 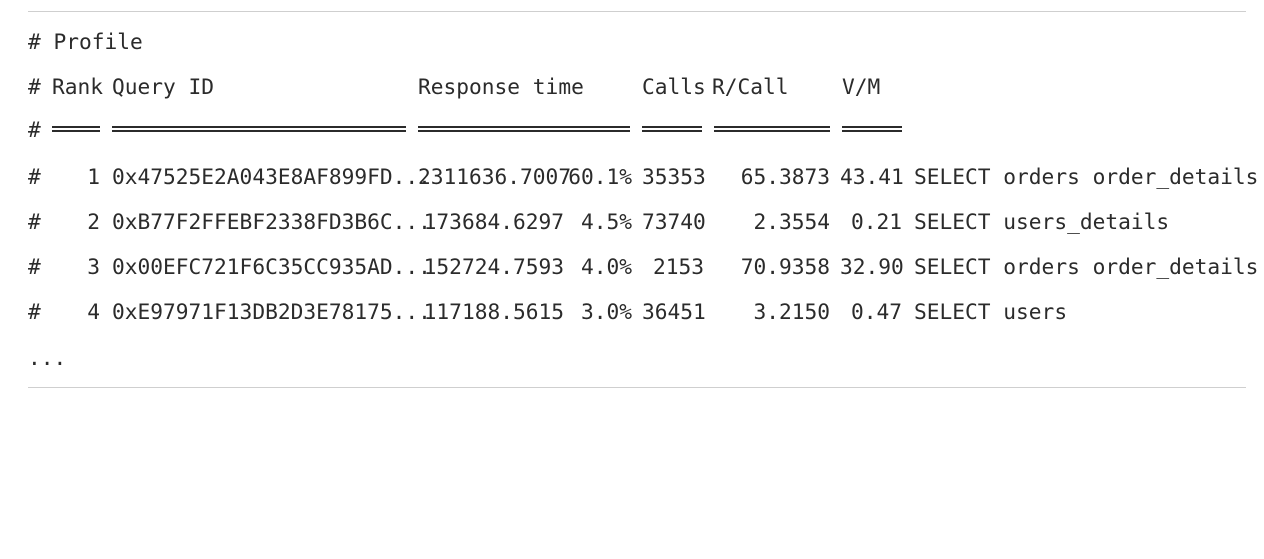 I want to click on row-calls: 73740, so click(x=674, y=221).